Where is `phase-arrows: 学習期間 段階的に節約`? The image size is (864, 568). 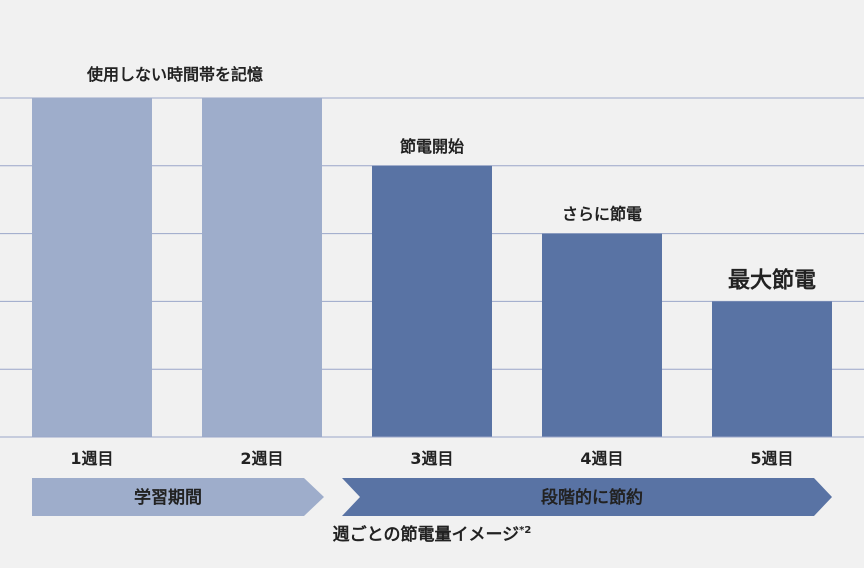 phase-arrows: 学習期間 段階的に節約 is located at coordinates (432, 497).